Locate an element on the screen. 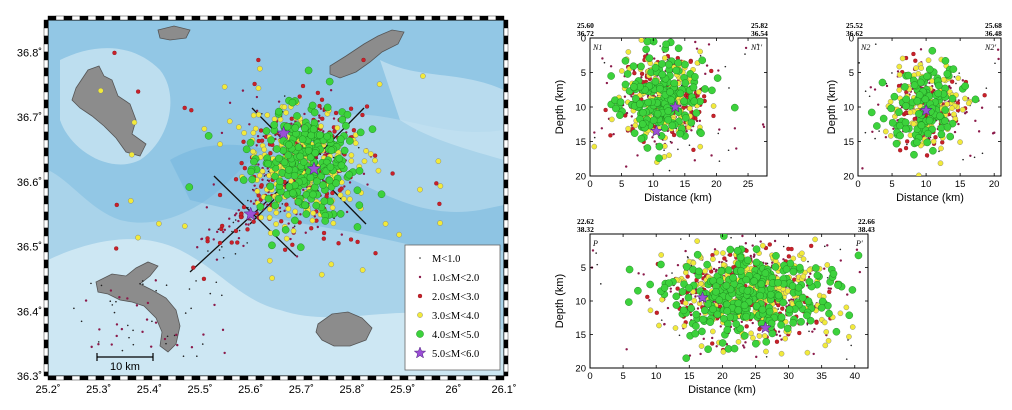  map-x-tick-label: 25.7˚ is located at coordinates (301, 390).